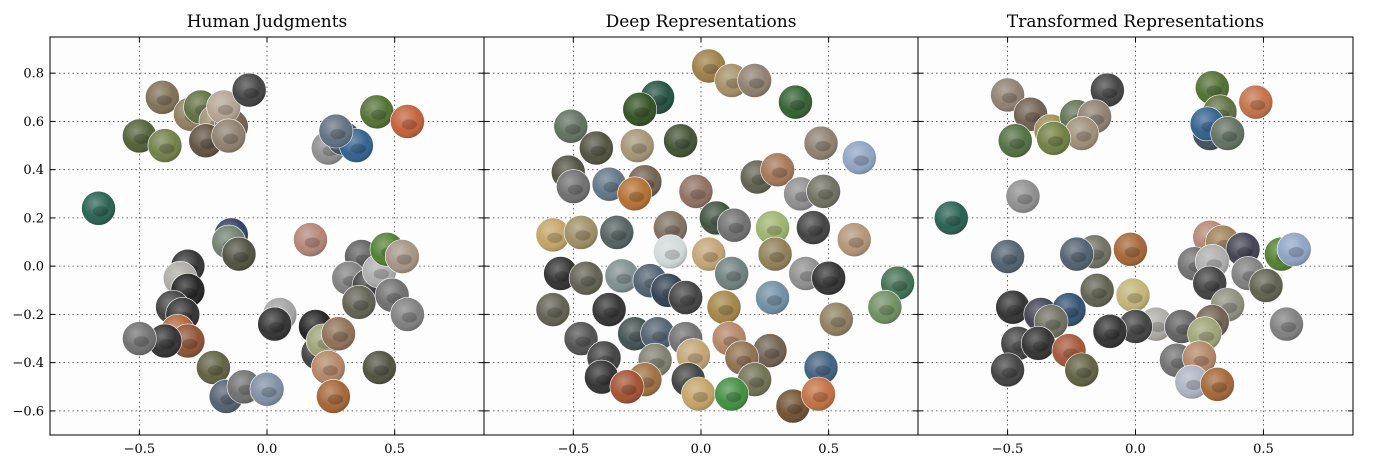 The image size is (1376, 473). What do you see at coordinates (28, 363) in the screenshot?
I see `y-tick-label: −0.4` at bounding box center [28, 363].